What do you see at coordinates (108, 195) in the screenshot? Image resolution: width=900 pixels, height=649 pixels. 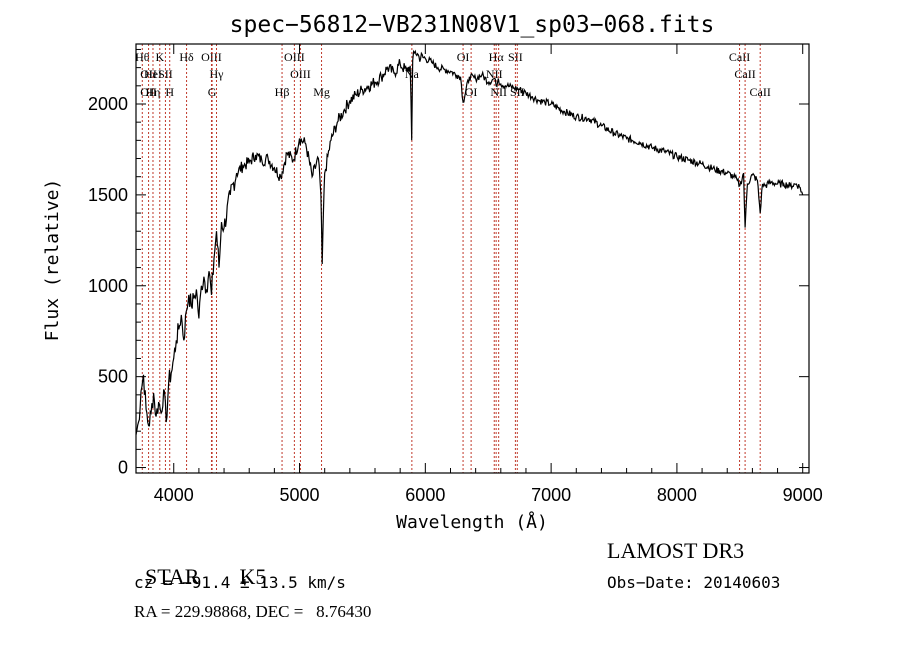 I see `y-tick-label: 1500` at bounding box center [108, 195].